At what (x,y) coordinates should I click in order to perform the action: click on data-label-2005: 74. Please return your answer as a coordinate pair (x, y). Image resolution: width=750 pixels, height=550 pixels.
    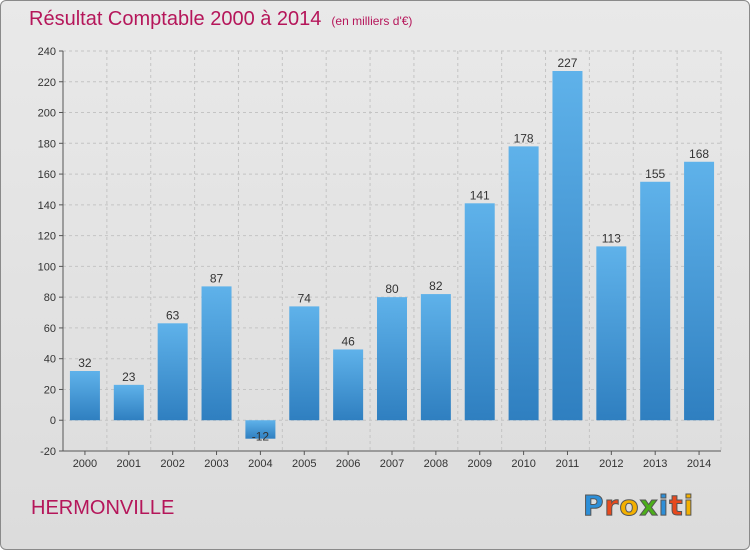
    Looking at the image, I should click on (305, 298).